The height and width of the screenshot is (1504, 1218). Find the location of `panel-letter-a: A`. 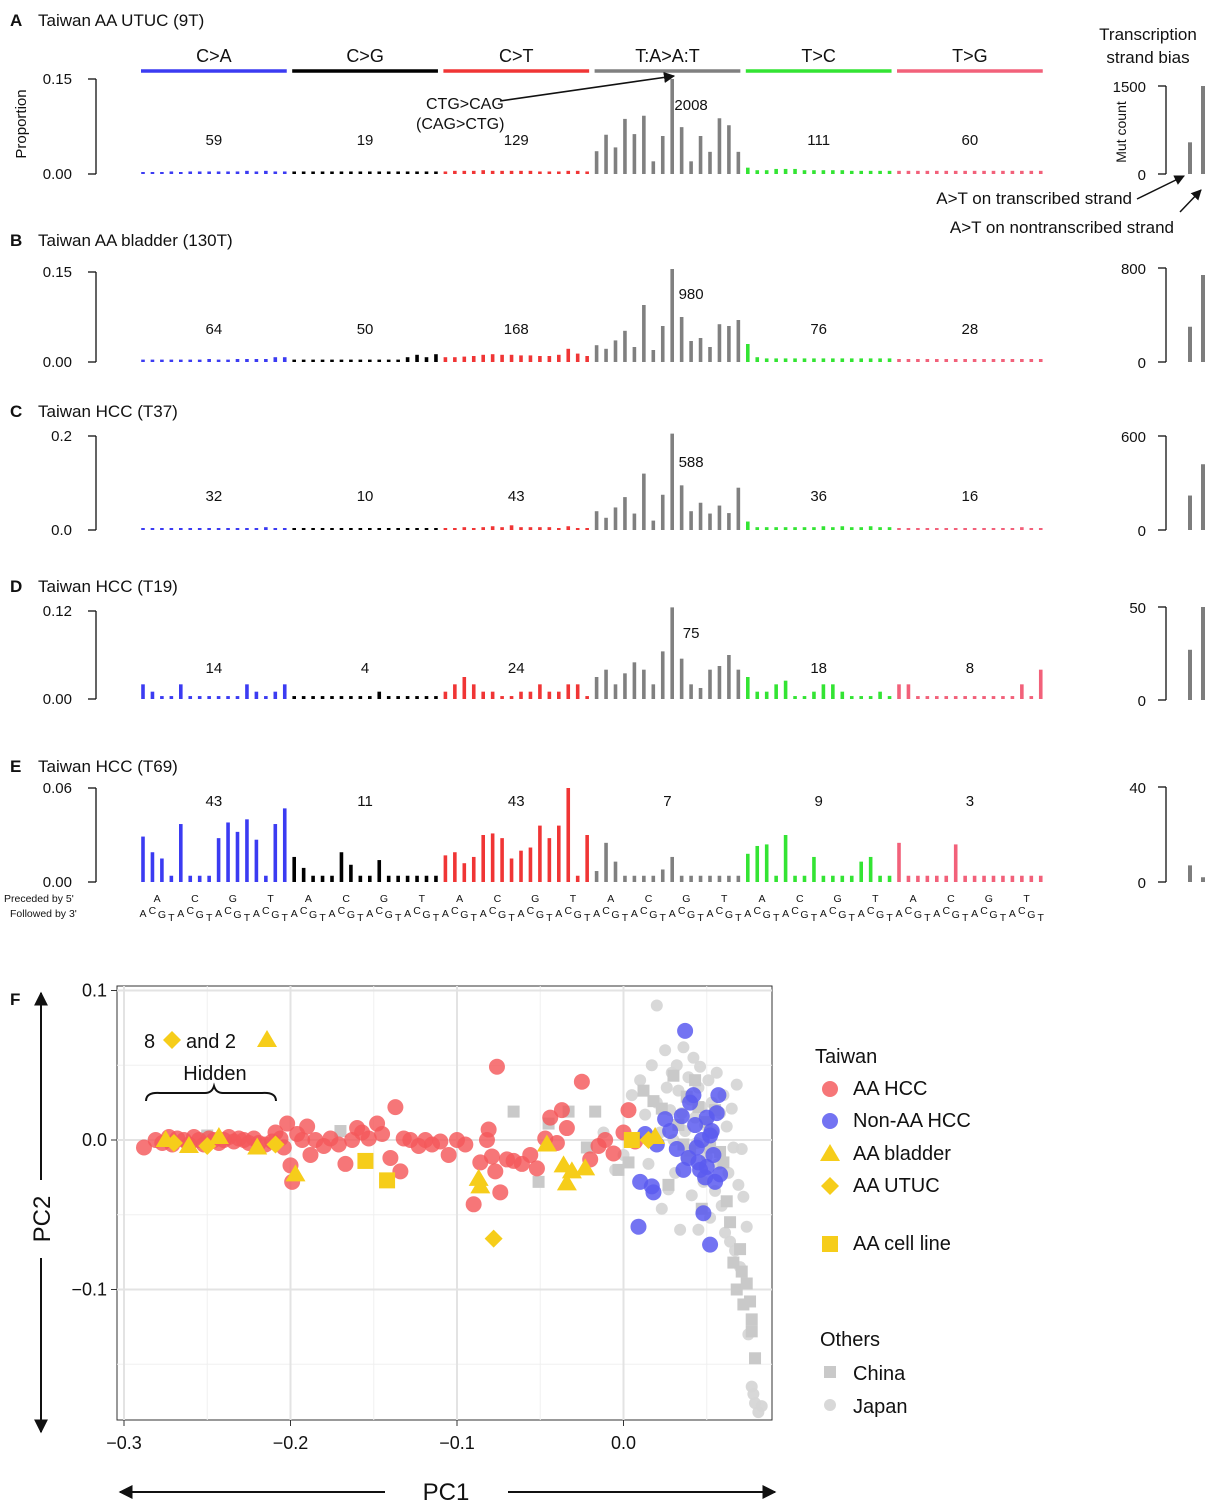

panel-letter-a: A is located at coordinates (16, 20).